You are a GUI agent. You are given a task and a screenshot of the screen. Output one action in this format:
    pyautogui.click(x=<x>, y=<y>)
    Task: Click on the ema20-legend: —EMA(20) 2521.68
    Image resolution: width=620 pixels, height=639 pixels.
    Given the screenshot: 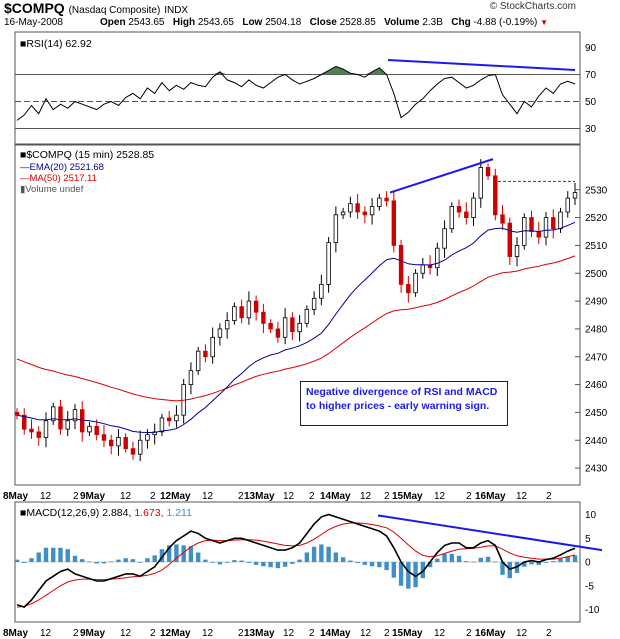 What is the action you would take?
    pyautogui.click(x=62, y=167)
    